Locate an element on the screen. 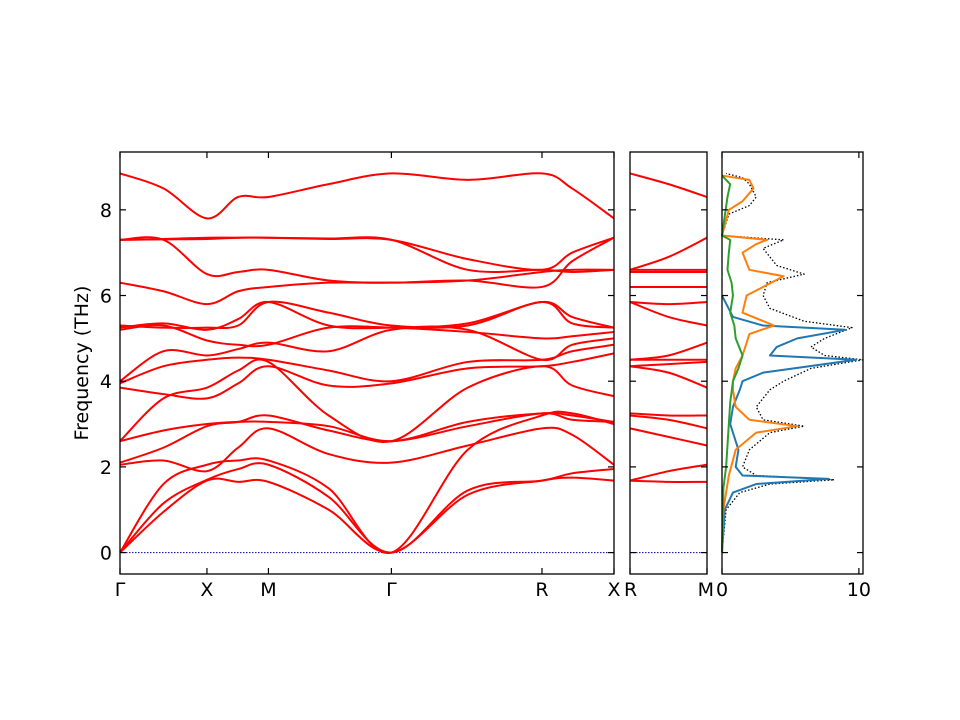 The height and width of the screenshot is (720, 960). y-tick-label: 2 is located at coordinates (106, 468).